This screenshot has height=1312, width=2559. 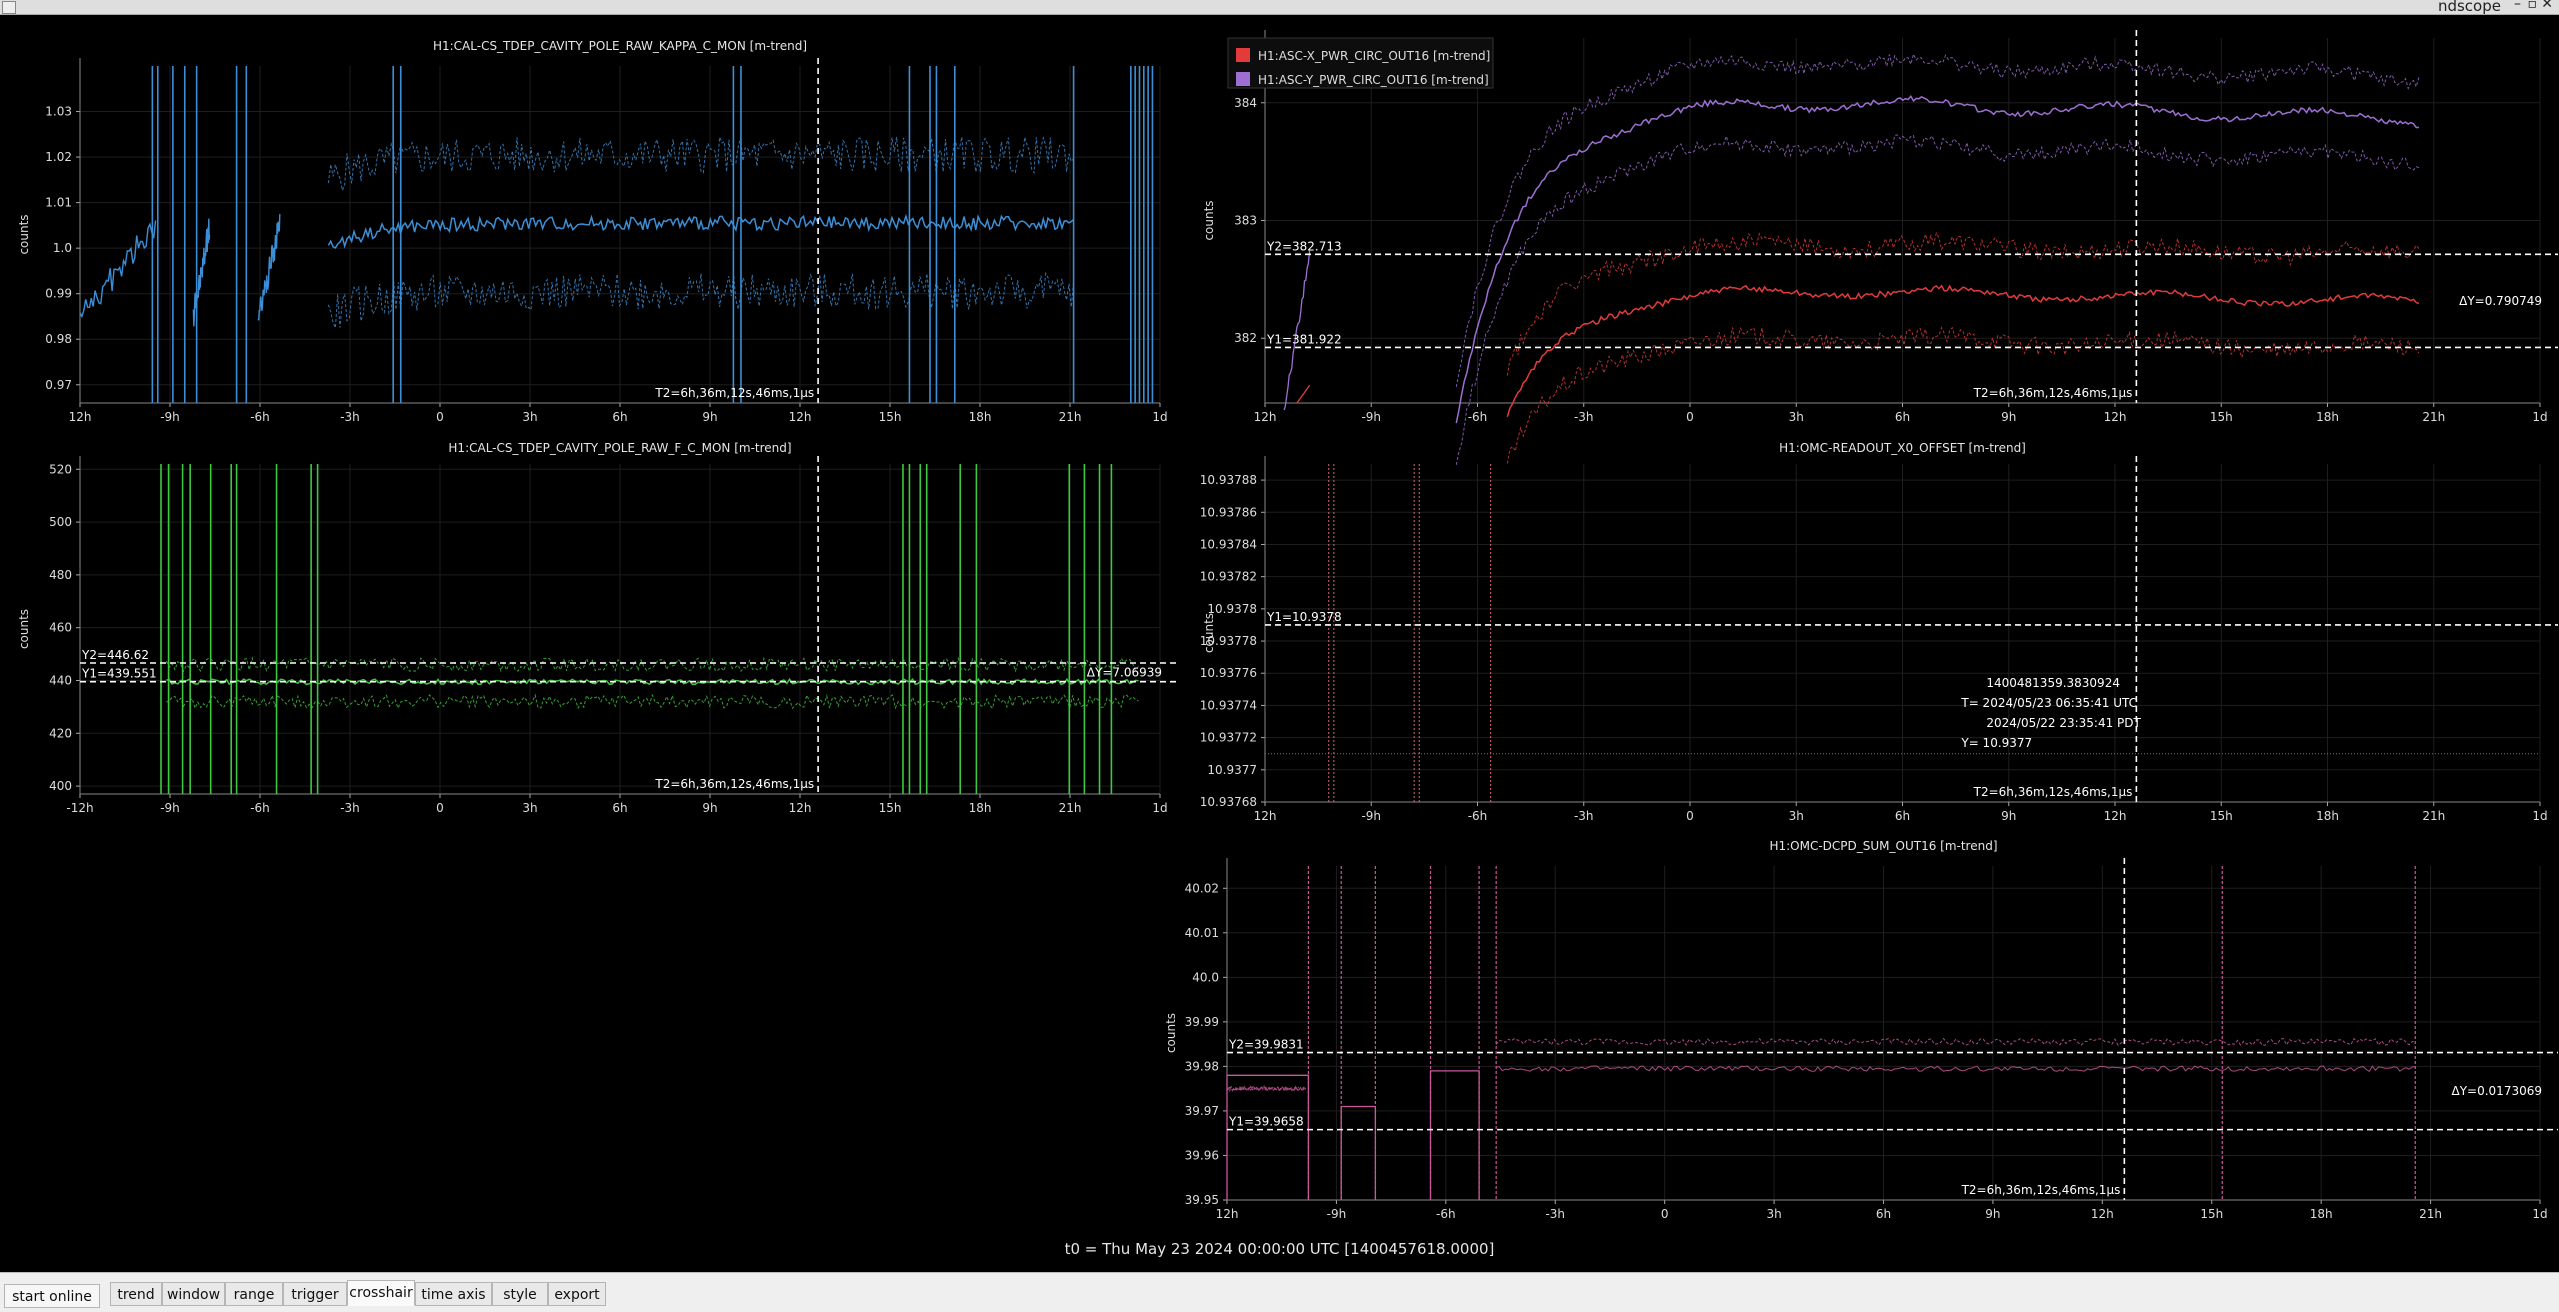 I want to click on tab-range: range, so click(x=254, y=1294).